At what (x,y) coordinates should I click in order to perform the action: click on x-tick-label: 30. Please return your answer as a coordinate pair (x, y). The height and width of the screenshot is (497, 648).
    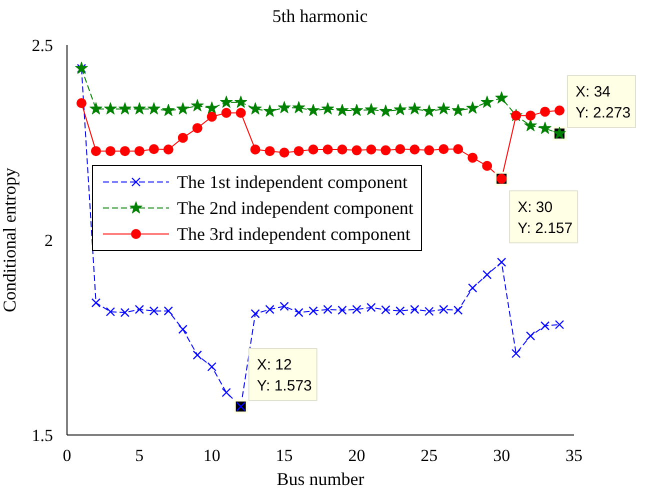
    Looking at the image, I should click on (501, 456).